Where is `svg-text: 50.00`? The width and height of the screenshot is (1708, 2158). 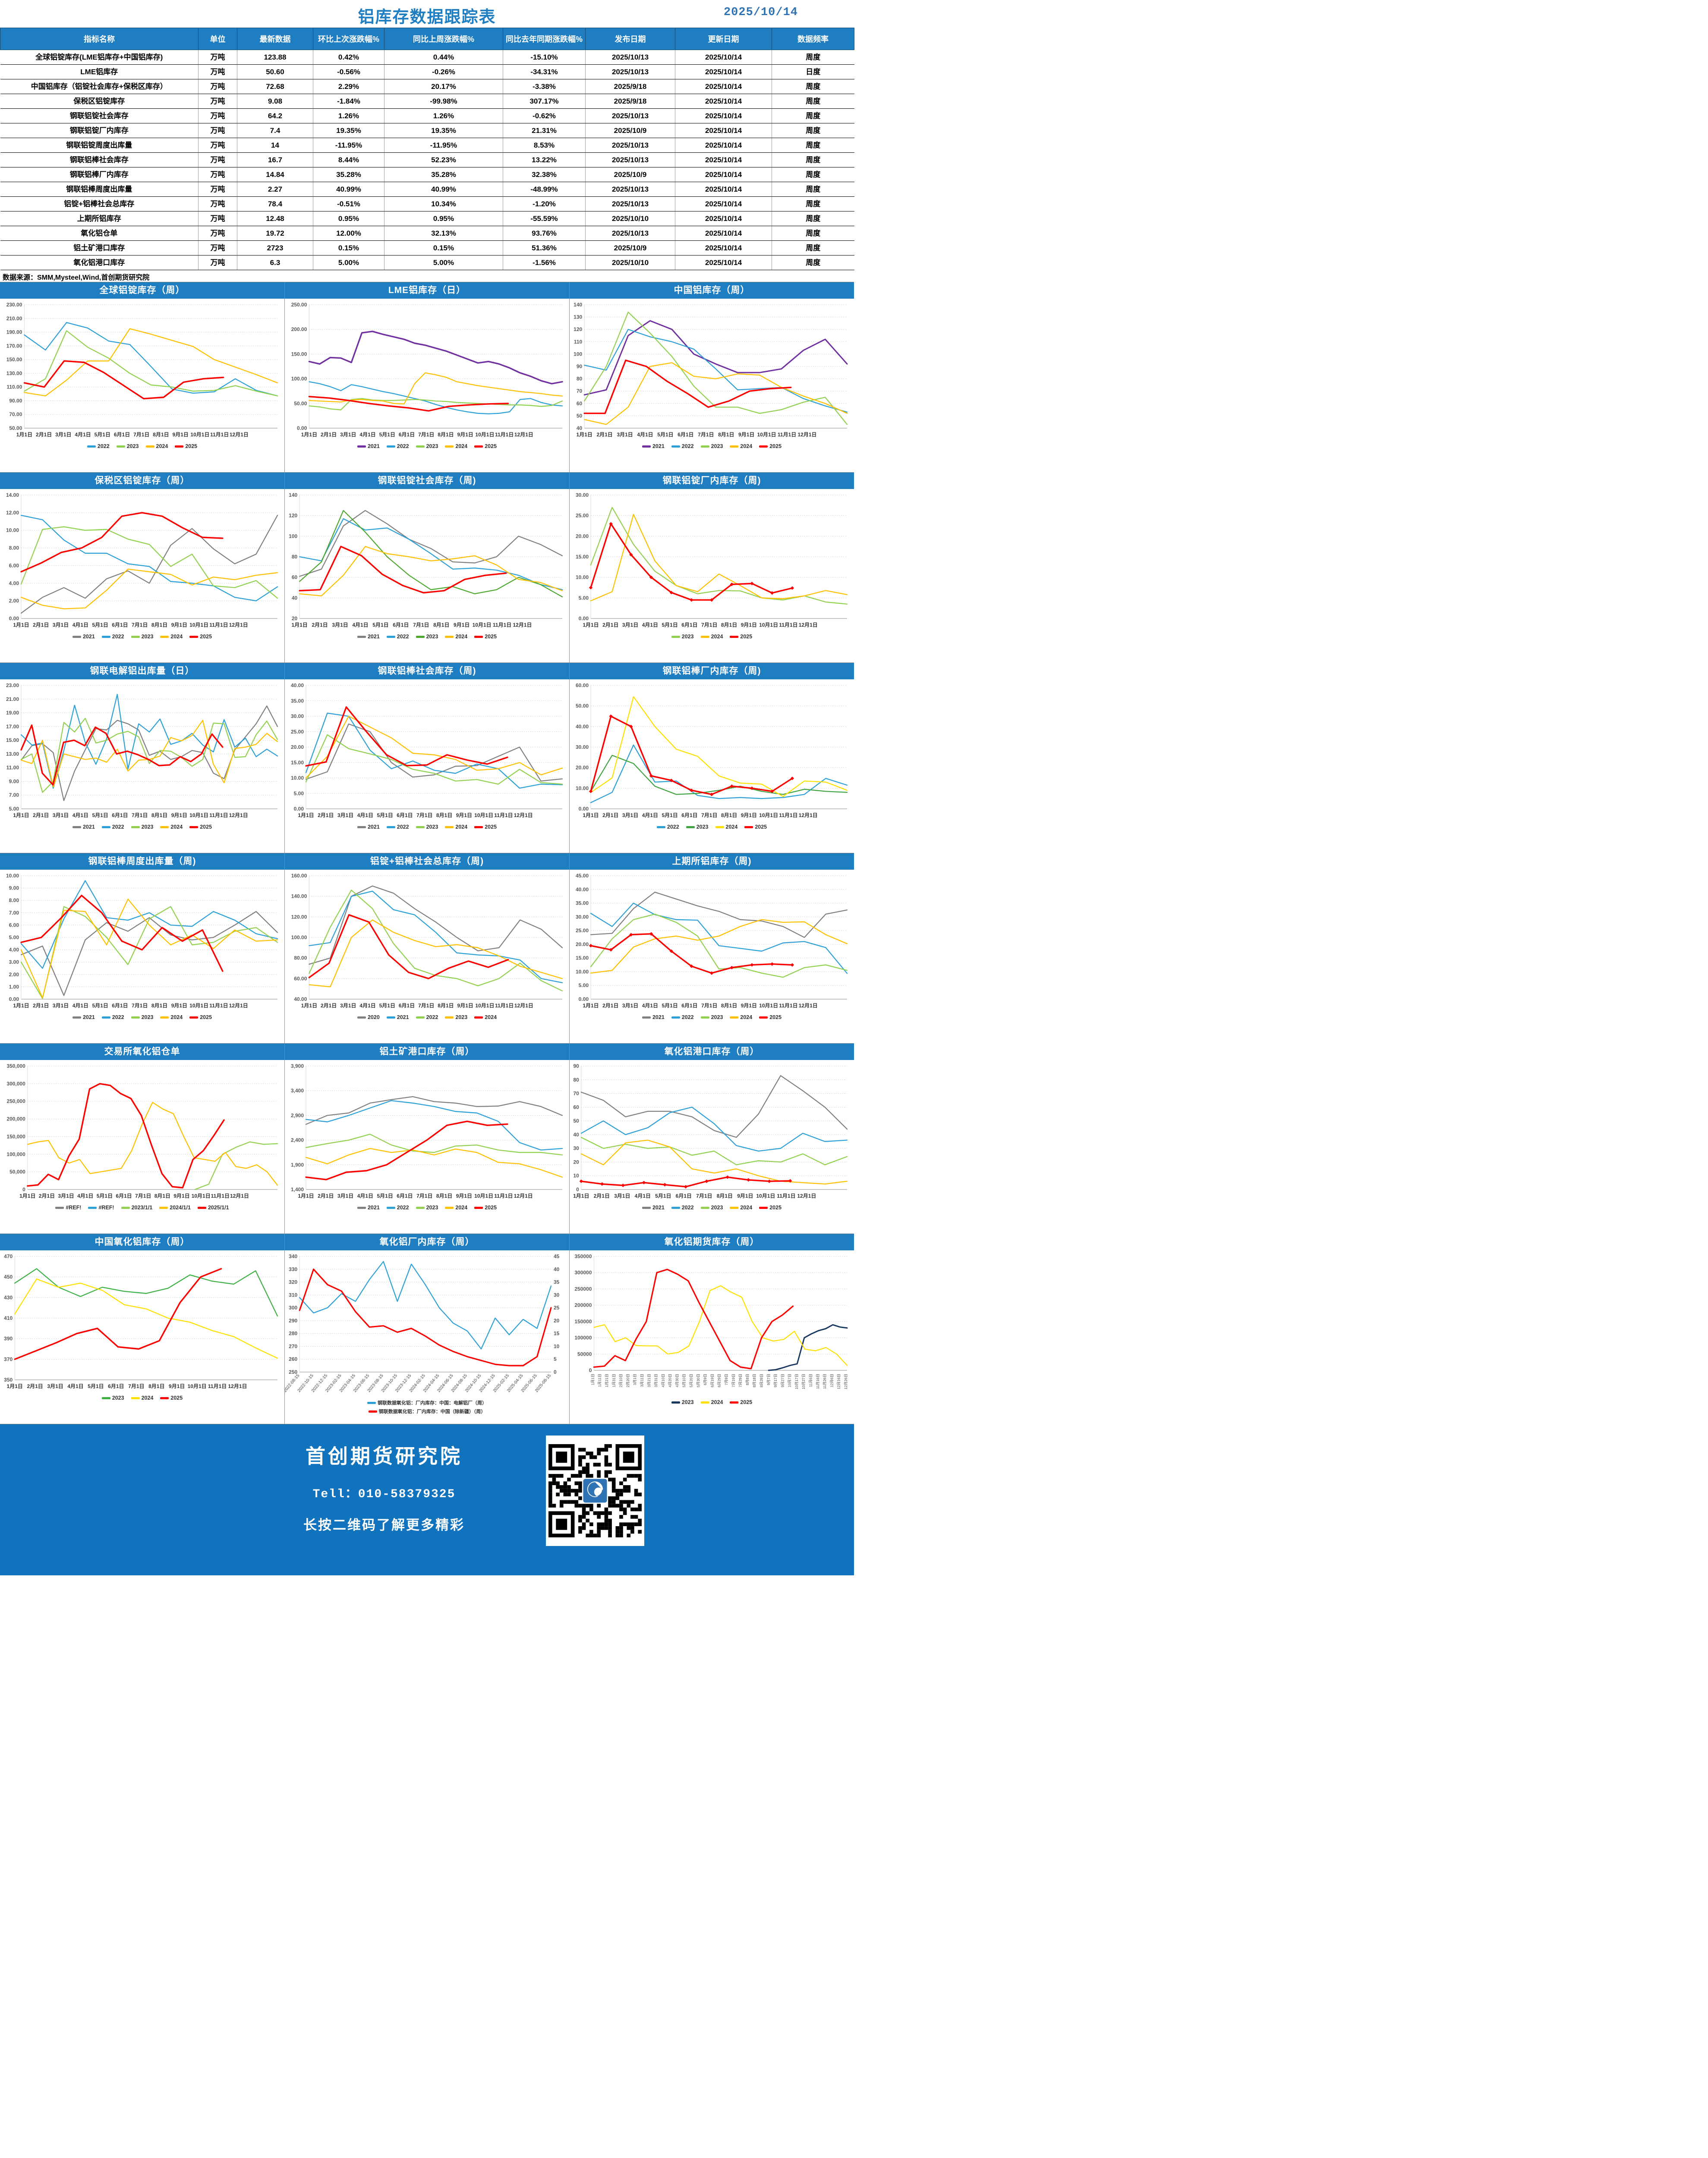 svg-text: 50.00 is located at coordinates (582, 706).